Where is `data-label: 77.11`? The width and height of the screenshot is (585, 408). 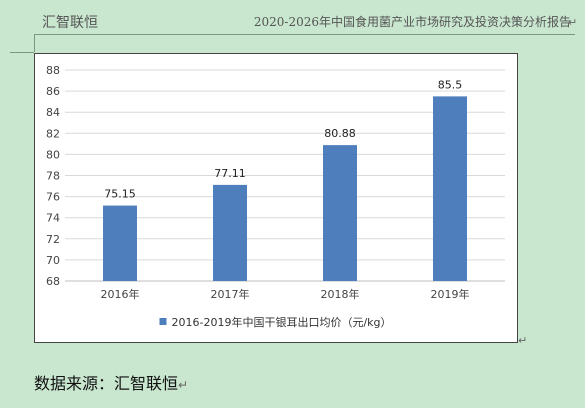 data-label: 77.11 is located at coordinates (230, 173).